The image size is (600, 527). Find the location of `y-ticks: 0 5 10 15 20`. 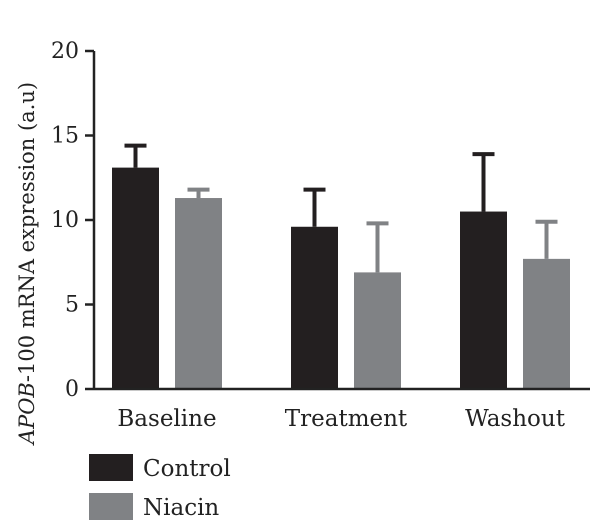

y-ticks: 0 5 10 15 20 is located at coordinates (72, 220).